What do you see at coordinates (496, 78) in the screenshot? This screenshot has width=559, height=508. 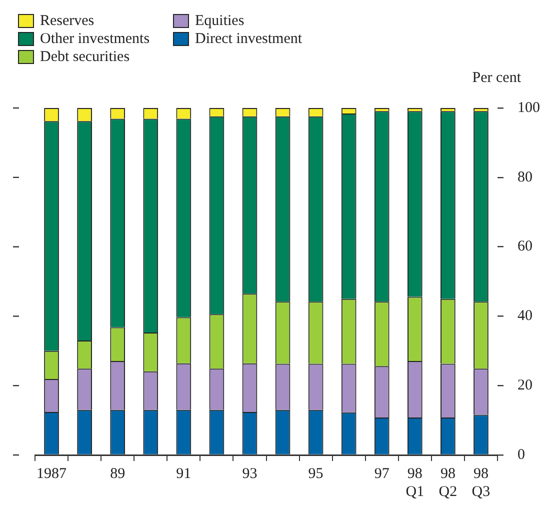 I see `y-axis-title: Per cent` at bounding box center [496, 78].